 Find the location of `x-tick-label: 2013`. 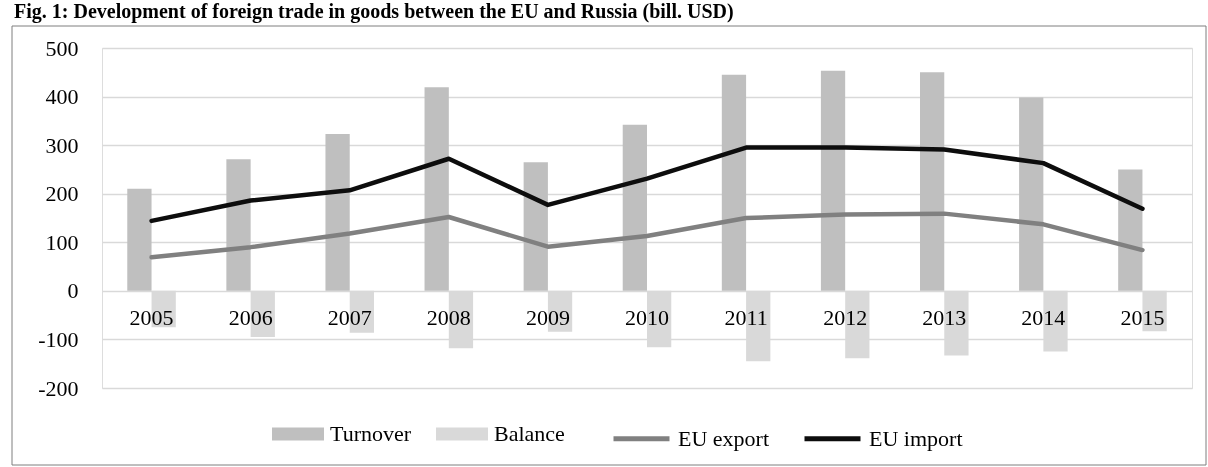

x-tick-label: 2013 is located at coordinates (944, 318).